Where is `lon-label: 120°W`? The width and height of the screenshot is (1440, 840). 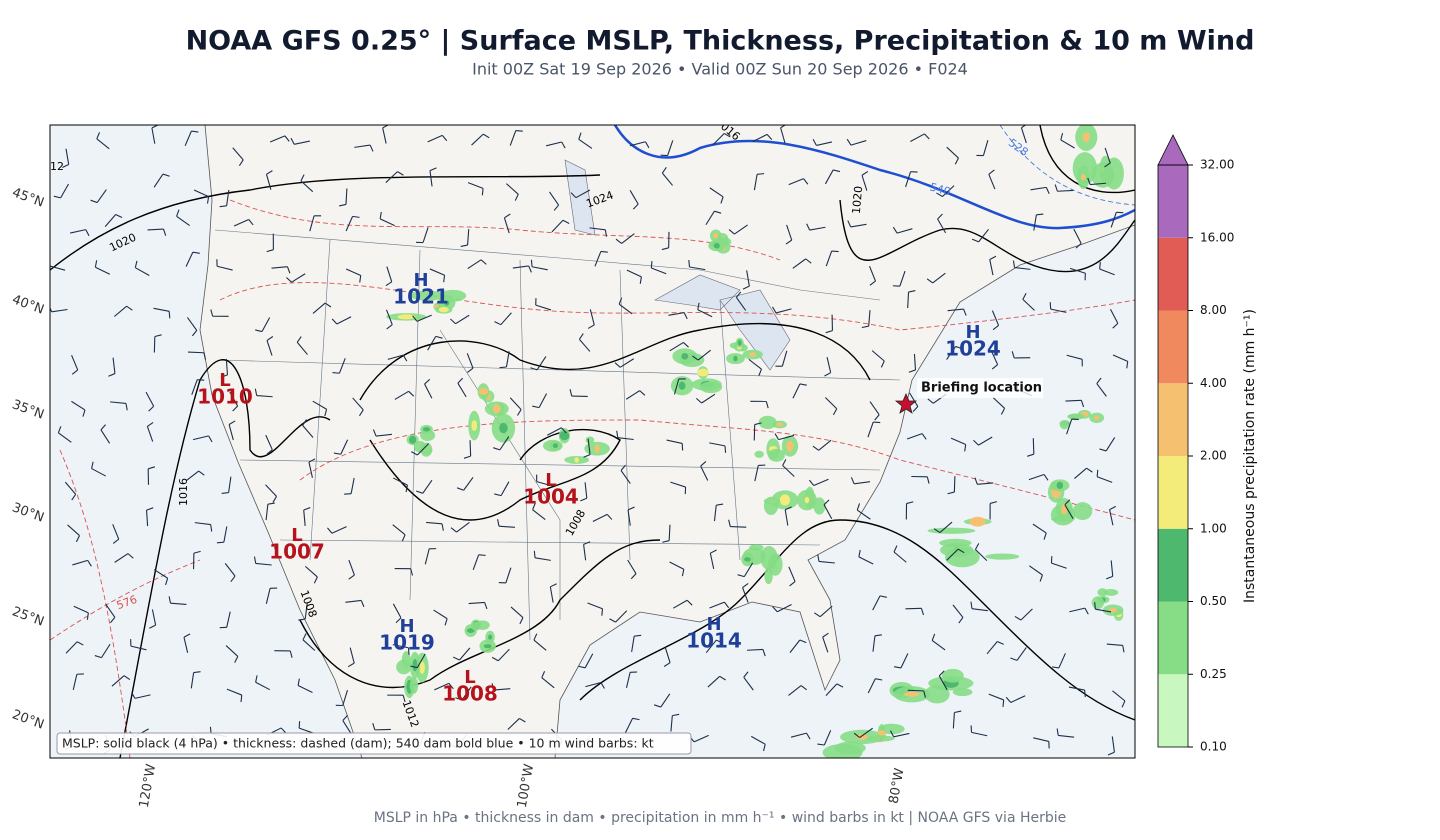 lon-label: 120°W is located at coordinates (148, 786).